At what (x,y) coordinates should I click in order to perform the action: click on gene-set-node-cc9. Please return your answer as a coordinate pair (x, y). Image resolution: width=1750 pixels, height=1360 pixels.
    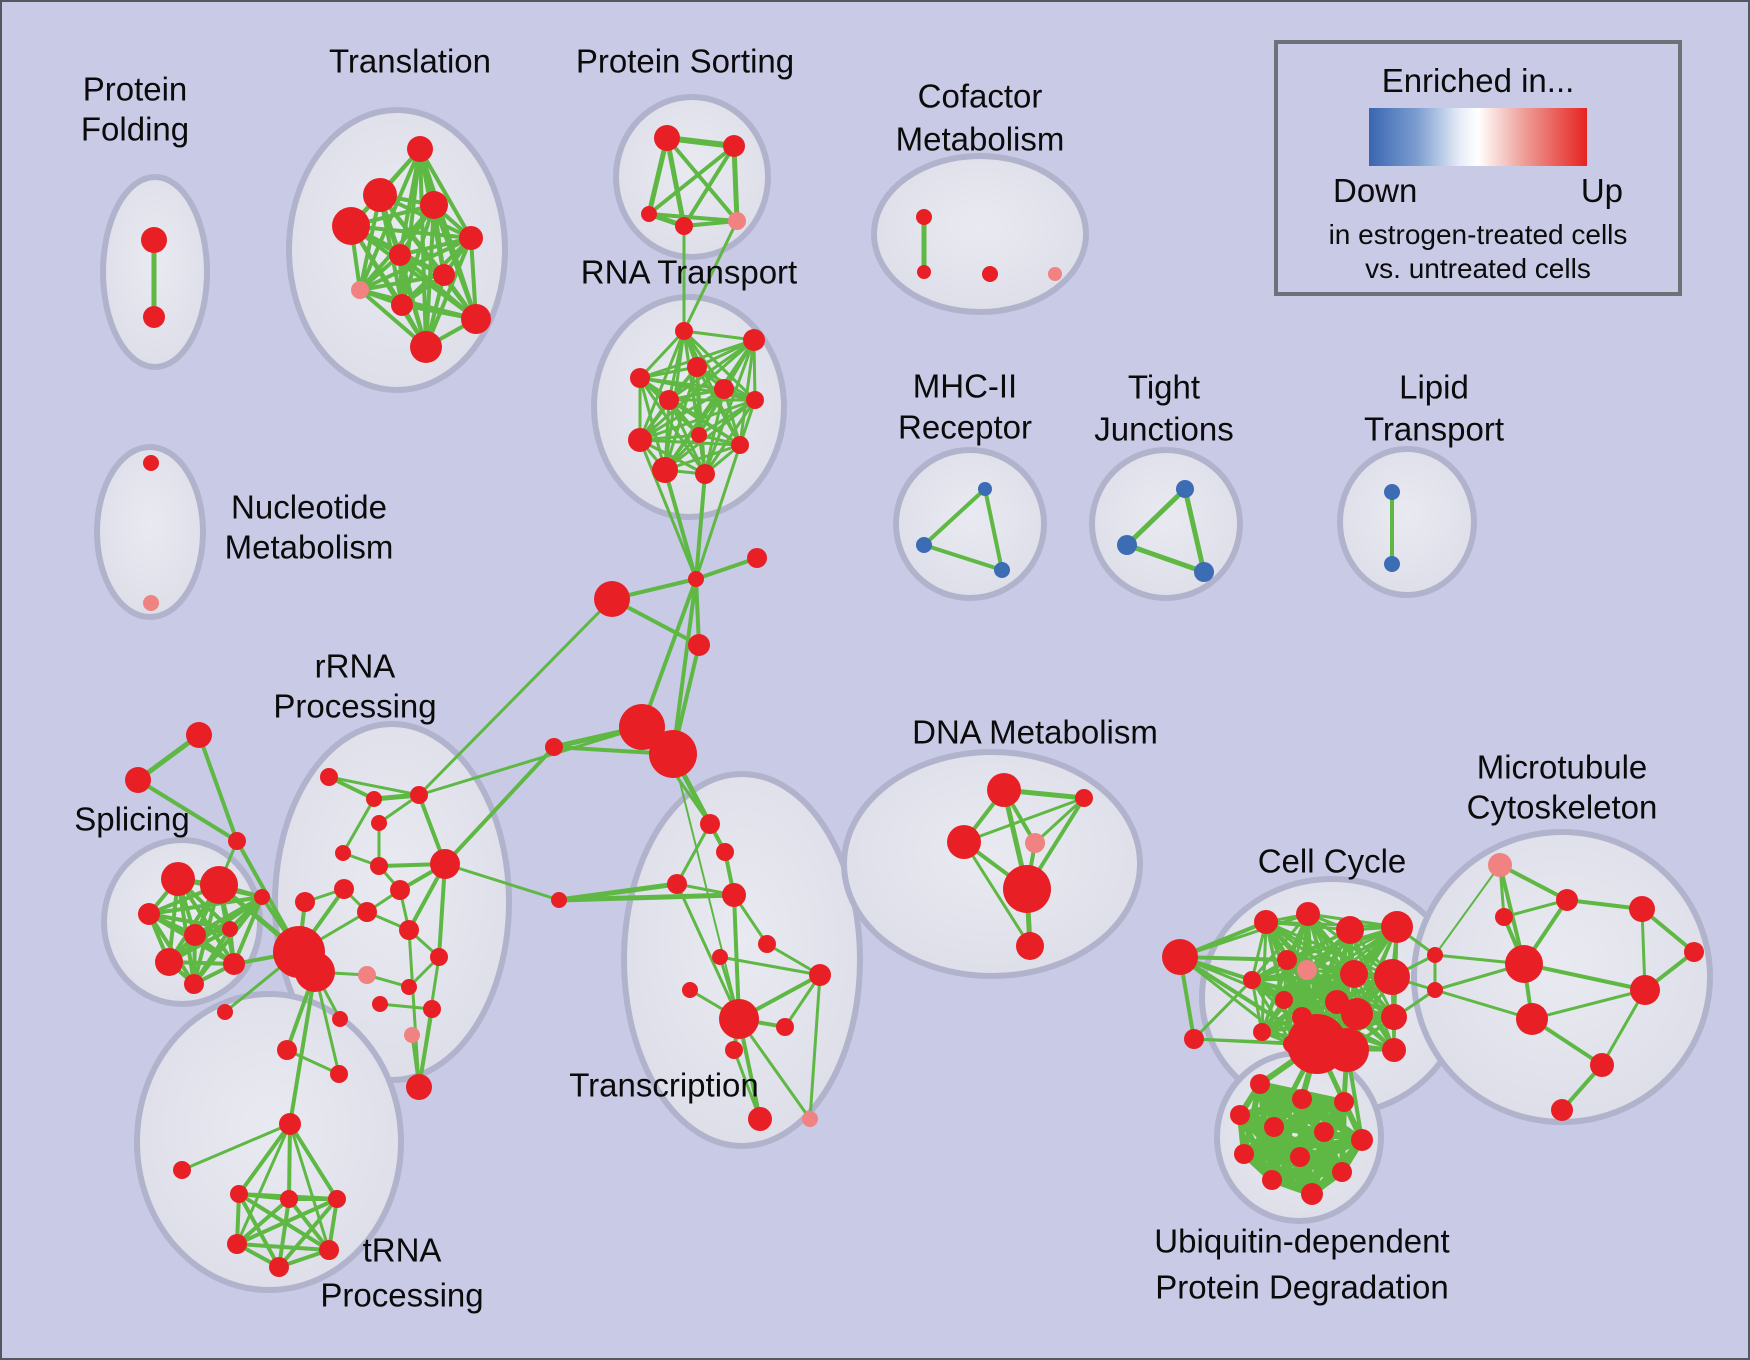
    Looking at the image, I should click on (1252, 980).